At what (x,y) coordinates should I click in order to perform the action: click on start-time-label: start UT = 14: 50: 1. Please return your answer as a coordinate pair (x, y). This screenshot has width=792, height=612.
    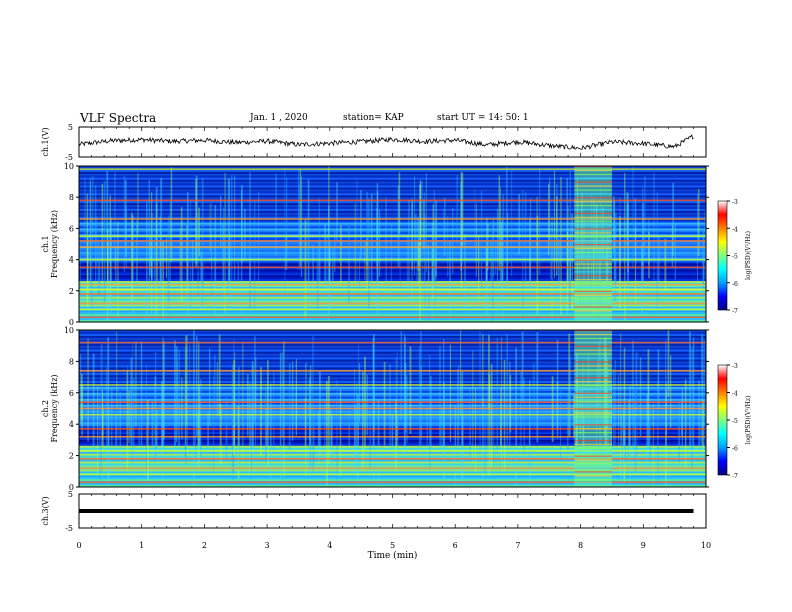
    Looking at the image, I should click on (483, 118).